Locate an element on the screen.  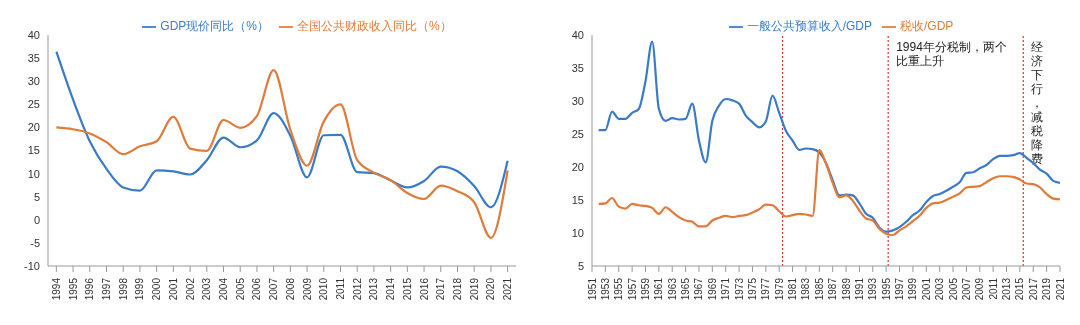
x-tick-label: 1987 is located at coordinates (833, 289).